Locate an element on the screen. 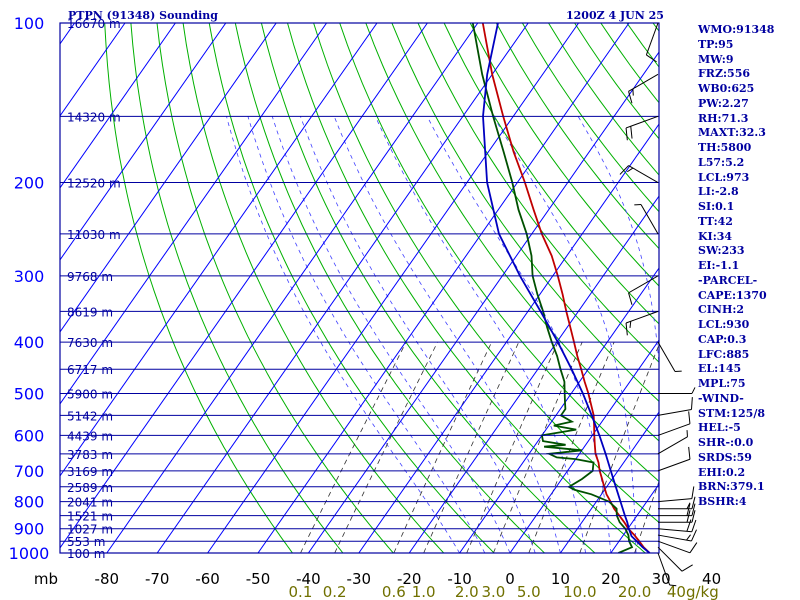 Image resolution: width=800 pixels, height=600 pixels. sounding-index: RH:71.3 is located at coordinates (723, 118).